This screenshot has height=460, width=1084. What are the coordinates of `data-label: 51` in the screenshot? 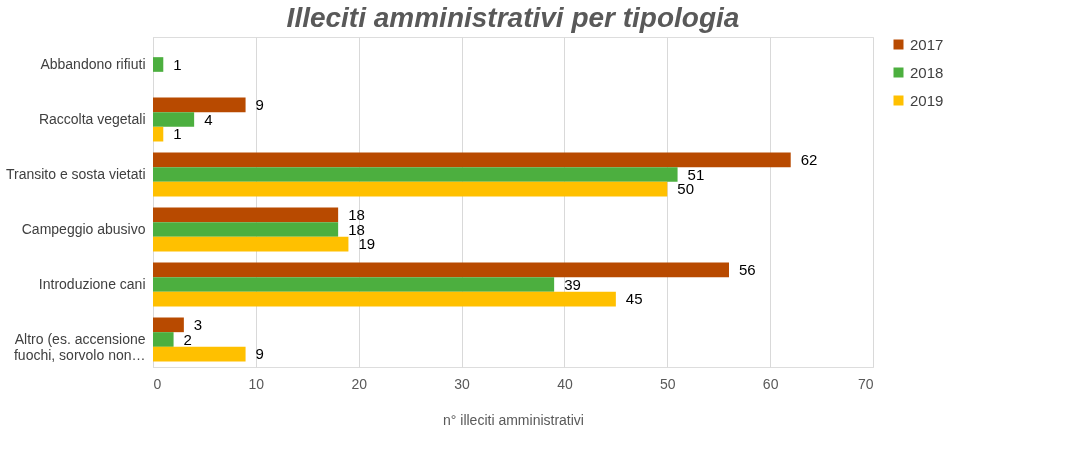 It's located at (696, 174).